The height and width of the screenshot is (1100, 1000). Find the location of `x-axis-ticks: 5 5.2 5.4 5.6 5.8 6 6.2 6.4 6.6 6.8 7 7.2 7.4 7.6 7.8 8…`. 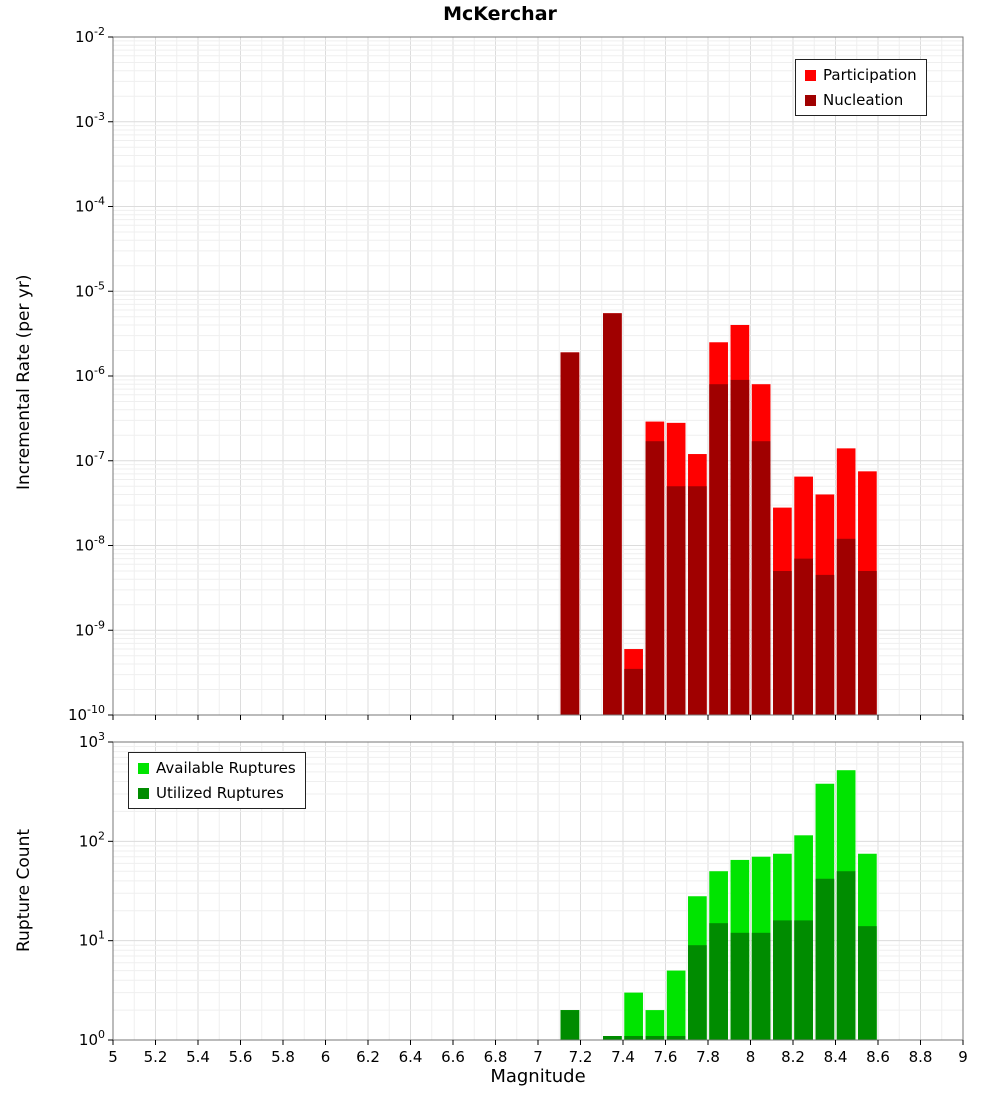

x-axis-ticks: 5 5.2 5.4 5.6 5.8 6 6.2 6.4 6.6 6.8 7 7.2 7.4 7.6 7.8 8… is located at coordinates (538, 1053).